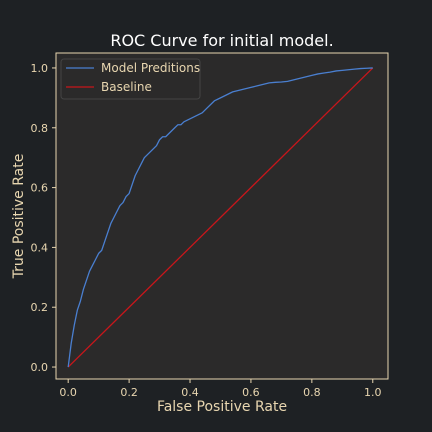  I want to click on x-tick-label: 0.8, so click(312, 392).